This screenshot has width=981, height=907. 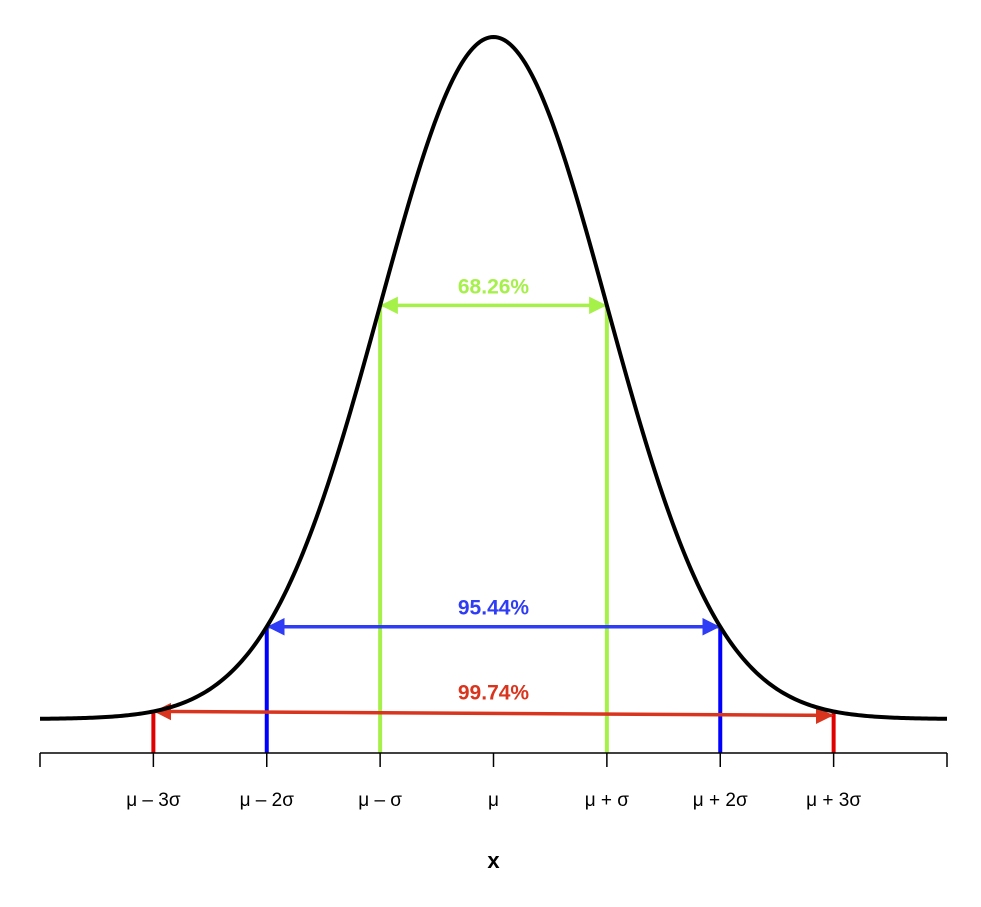 I want to click on x-axis-title: x, so click(x=493, y=860).